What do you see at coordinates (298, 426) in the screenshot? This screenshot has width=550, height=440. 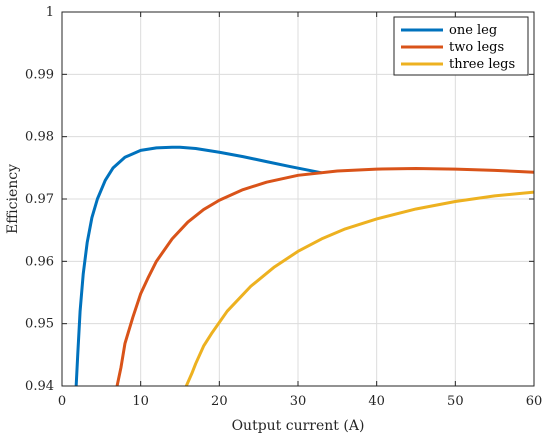 I see `x-axis-label: Output current (A)` at bounding box center [298, 426].